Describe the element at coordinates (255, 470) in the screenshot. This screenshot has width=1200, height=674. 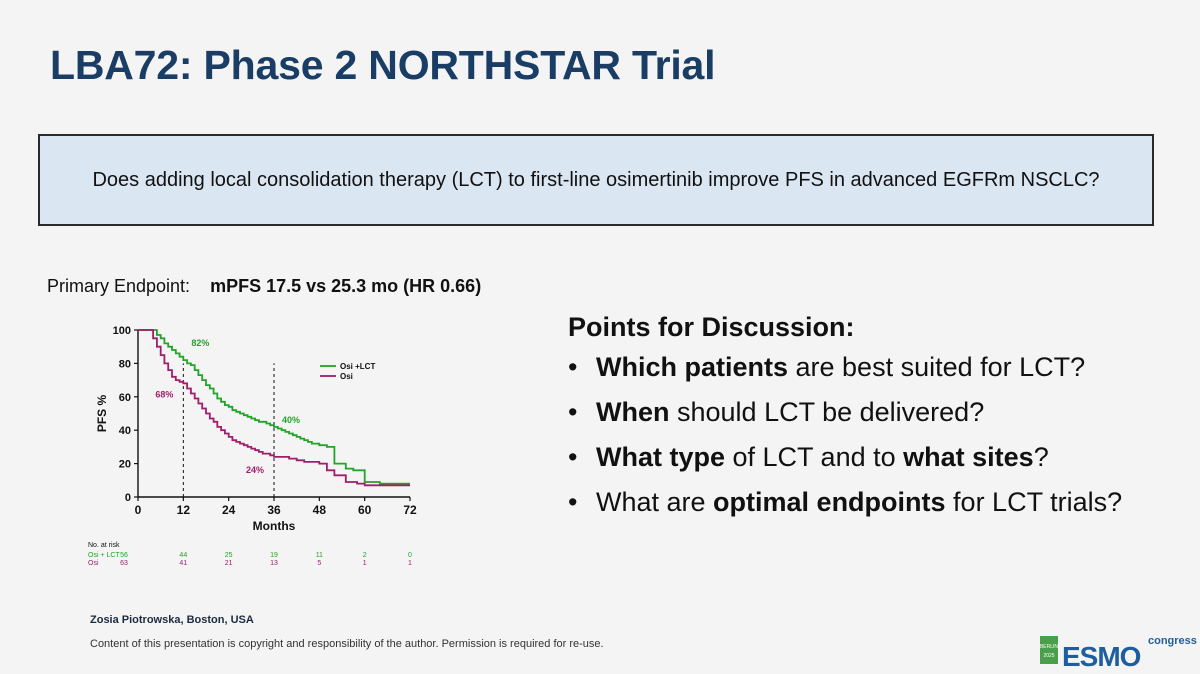
I see `curve-annotation: 24%` at that location.